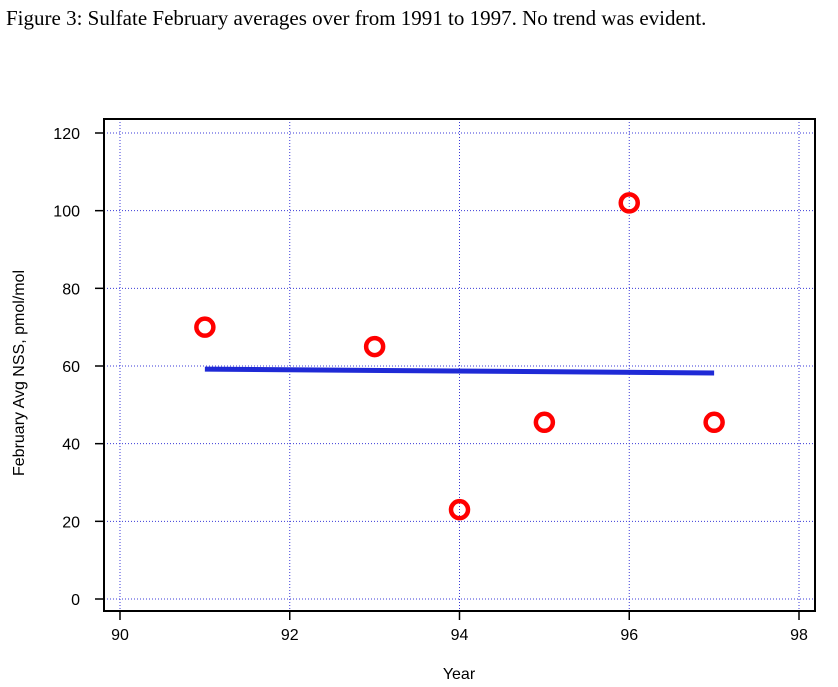 The height and width of the screenshot is (687, 838). What do you see at coordinates (71, 522) in the screenshot?
I see `y-tick-label: 20` at bounding box center [71, 522].